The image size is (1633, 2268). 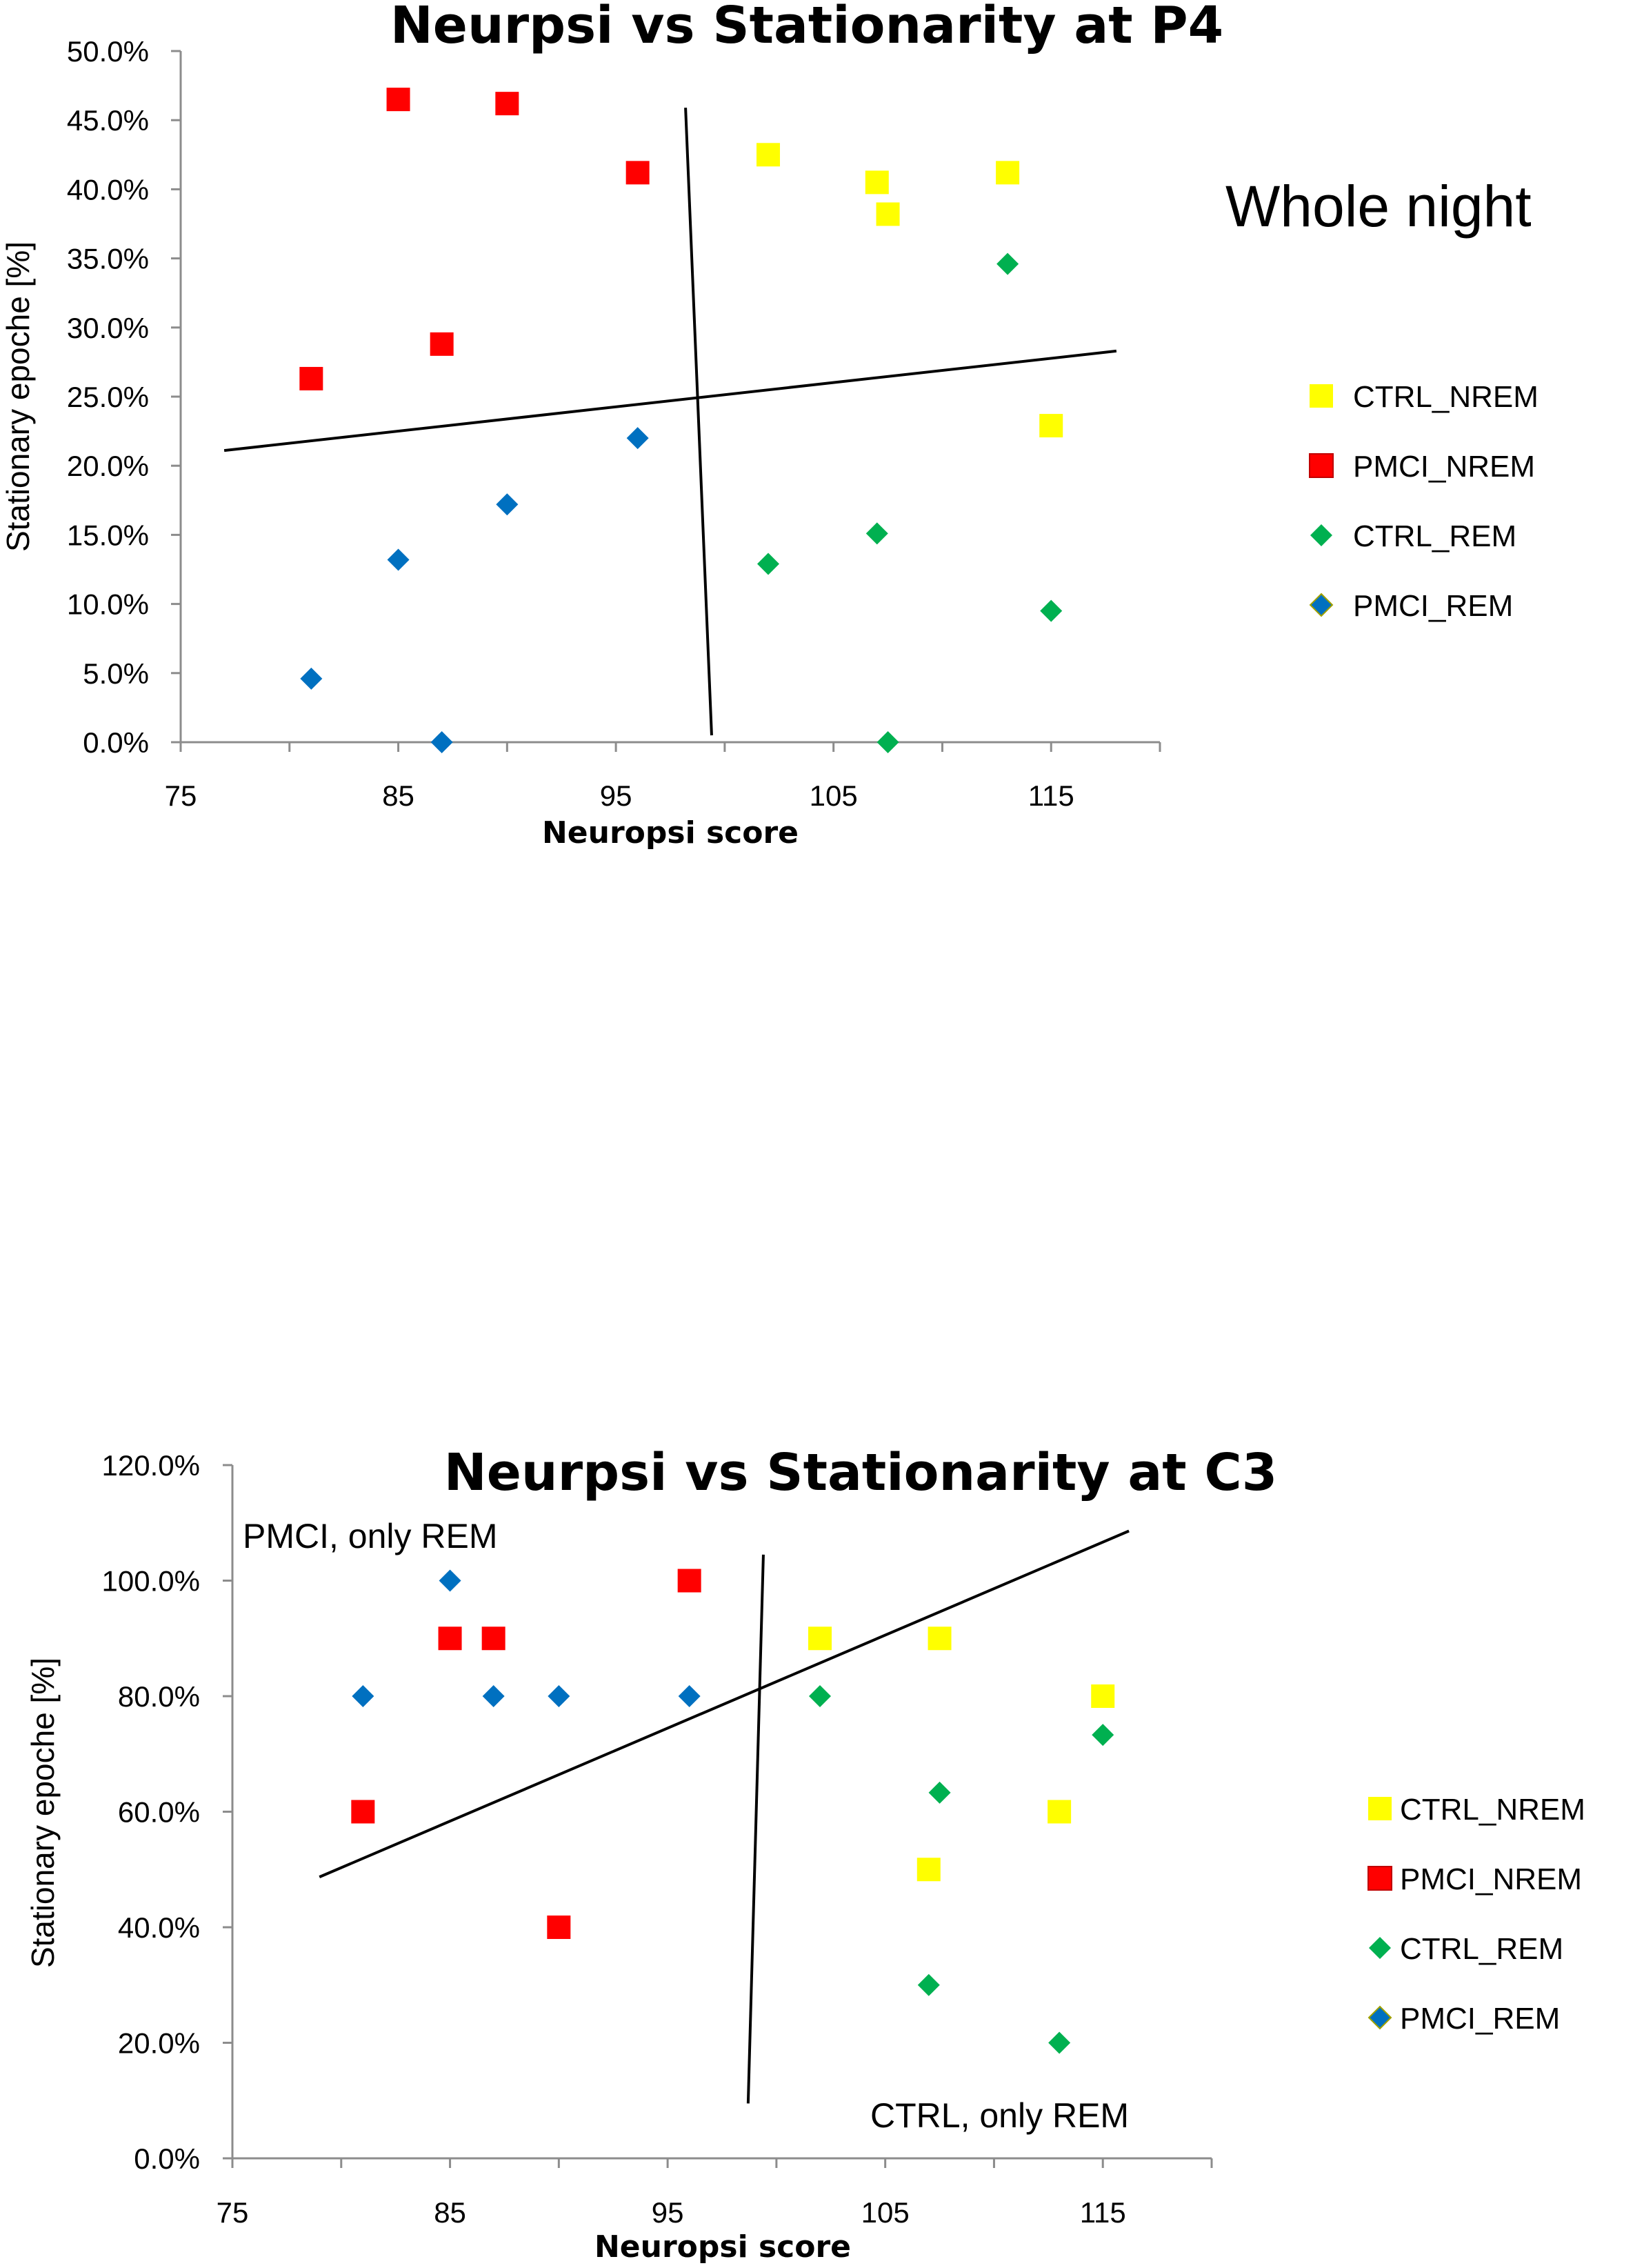 What do you see at coordinates (159, 1812) in the screenshot?
I see `c3-y-tick-label: 60.0%` at bounding box center [159, 1812].